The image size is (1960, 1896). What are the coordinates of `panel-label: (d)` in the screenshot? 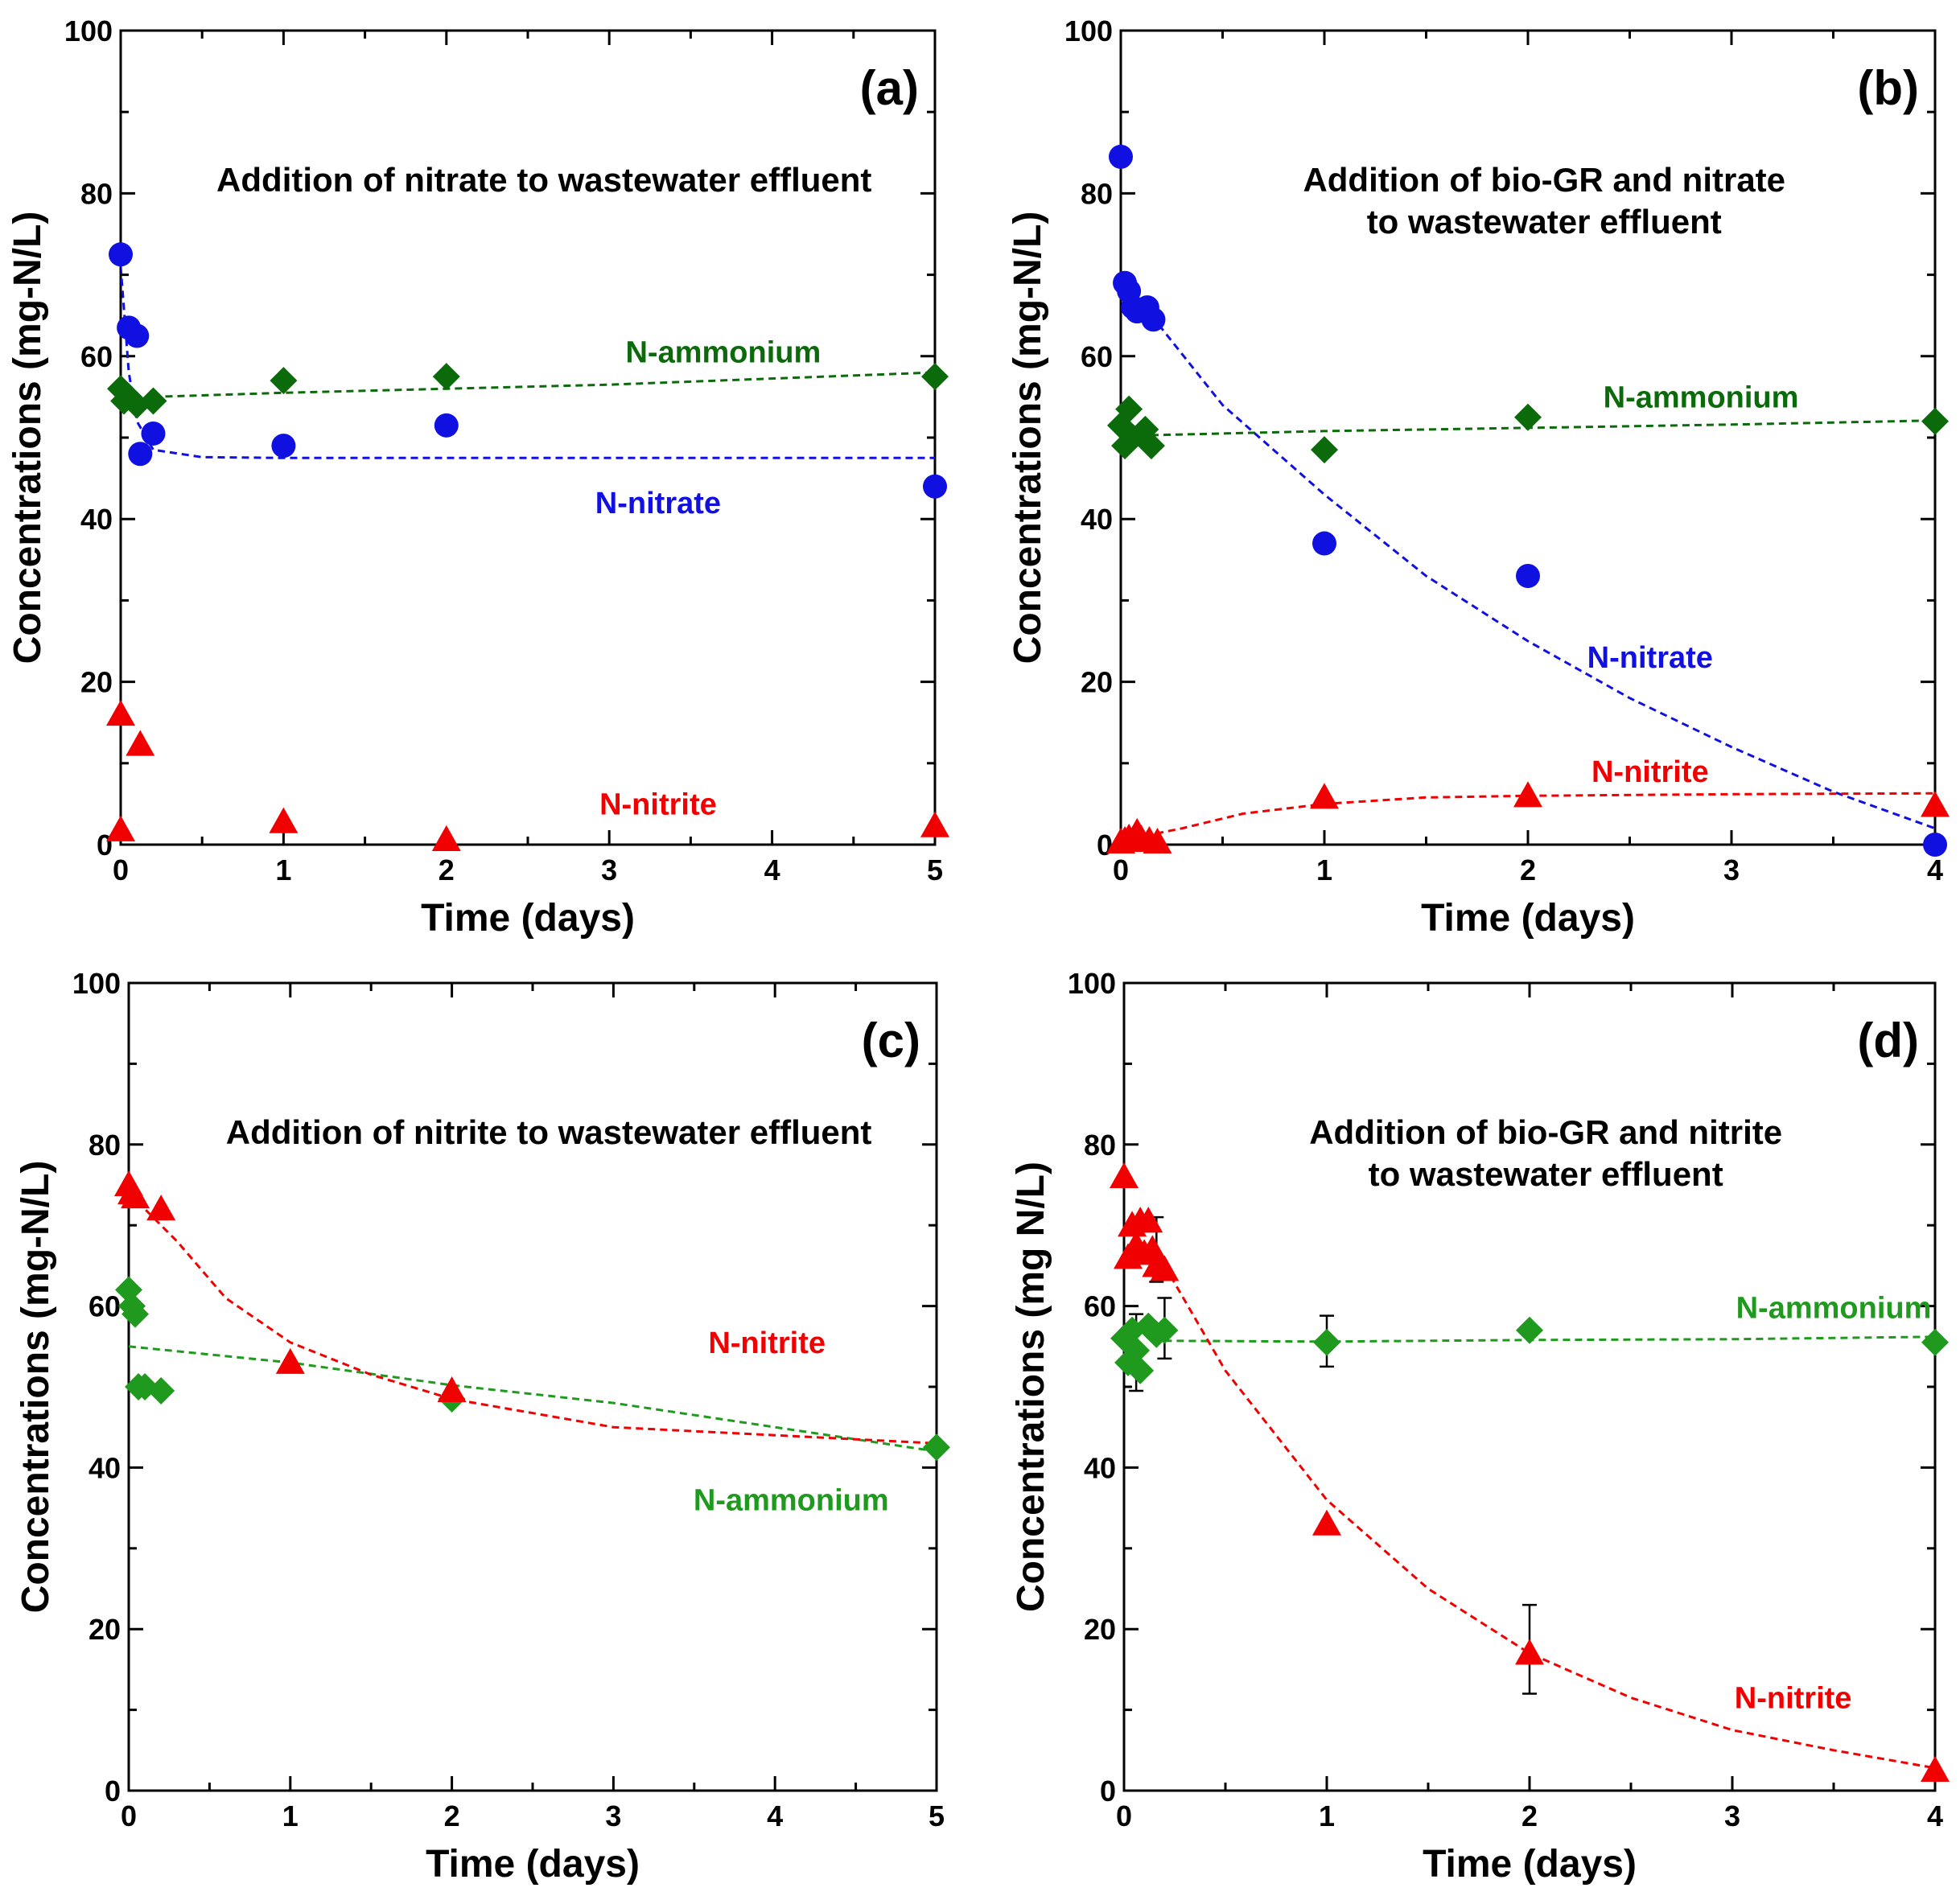 It's located at (1888, 1040).